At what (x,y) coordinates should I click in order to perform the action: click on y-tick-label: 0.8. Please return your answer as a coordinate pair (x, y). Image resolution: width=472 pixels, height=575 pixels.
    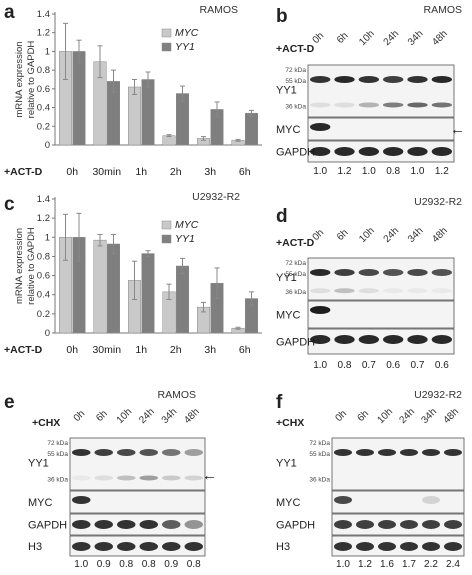
    Looking at the image, I should click on (43, 70).